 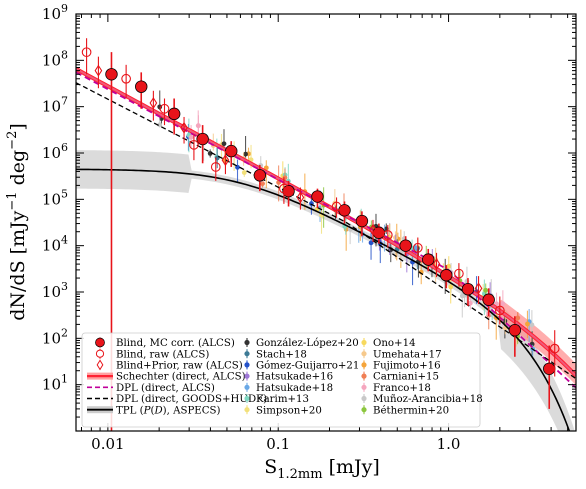 I want to click on legend-entry-literature: Ono+14, so click(x=388, y=343).